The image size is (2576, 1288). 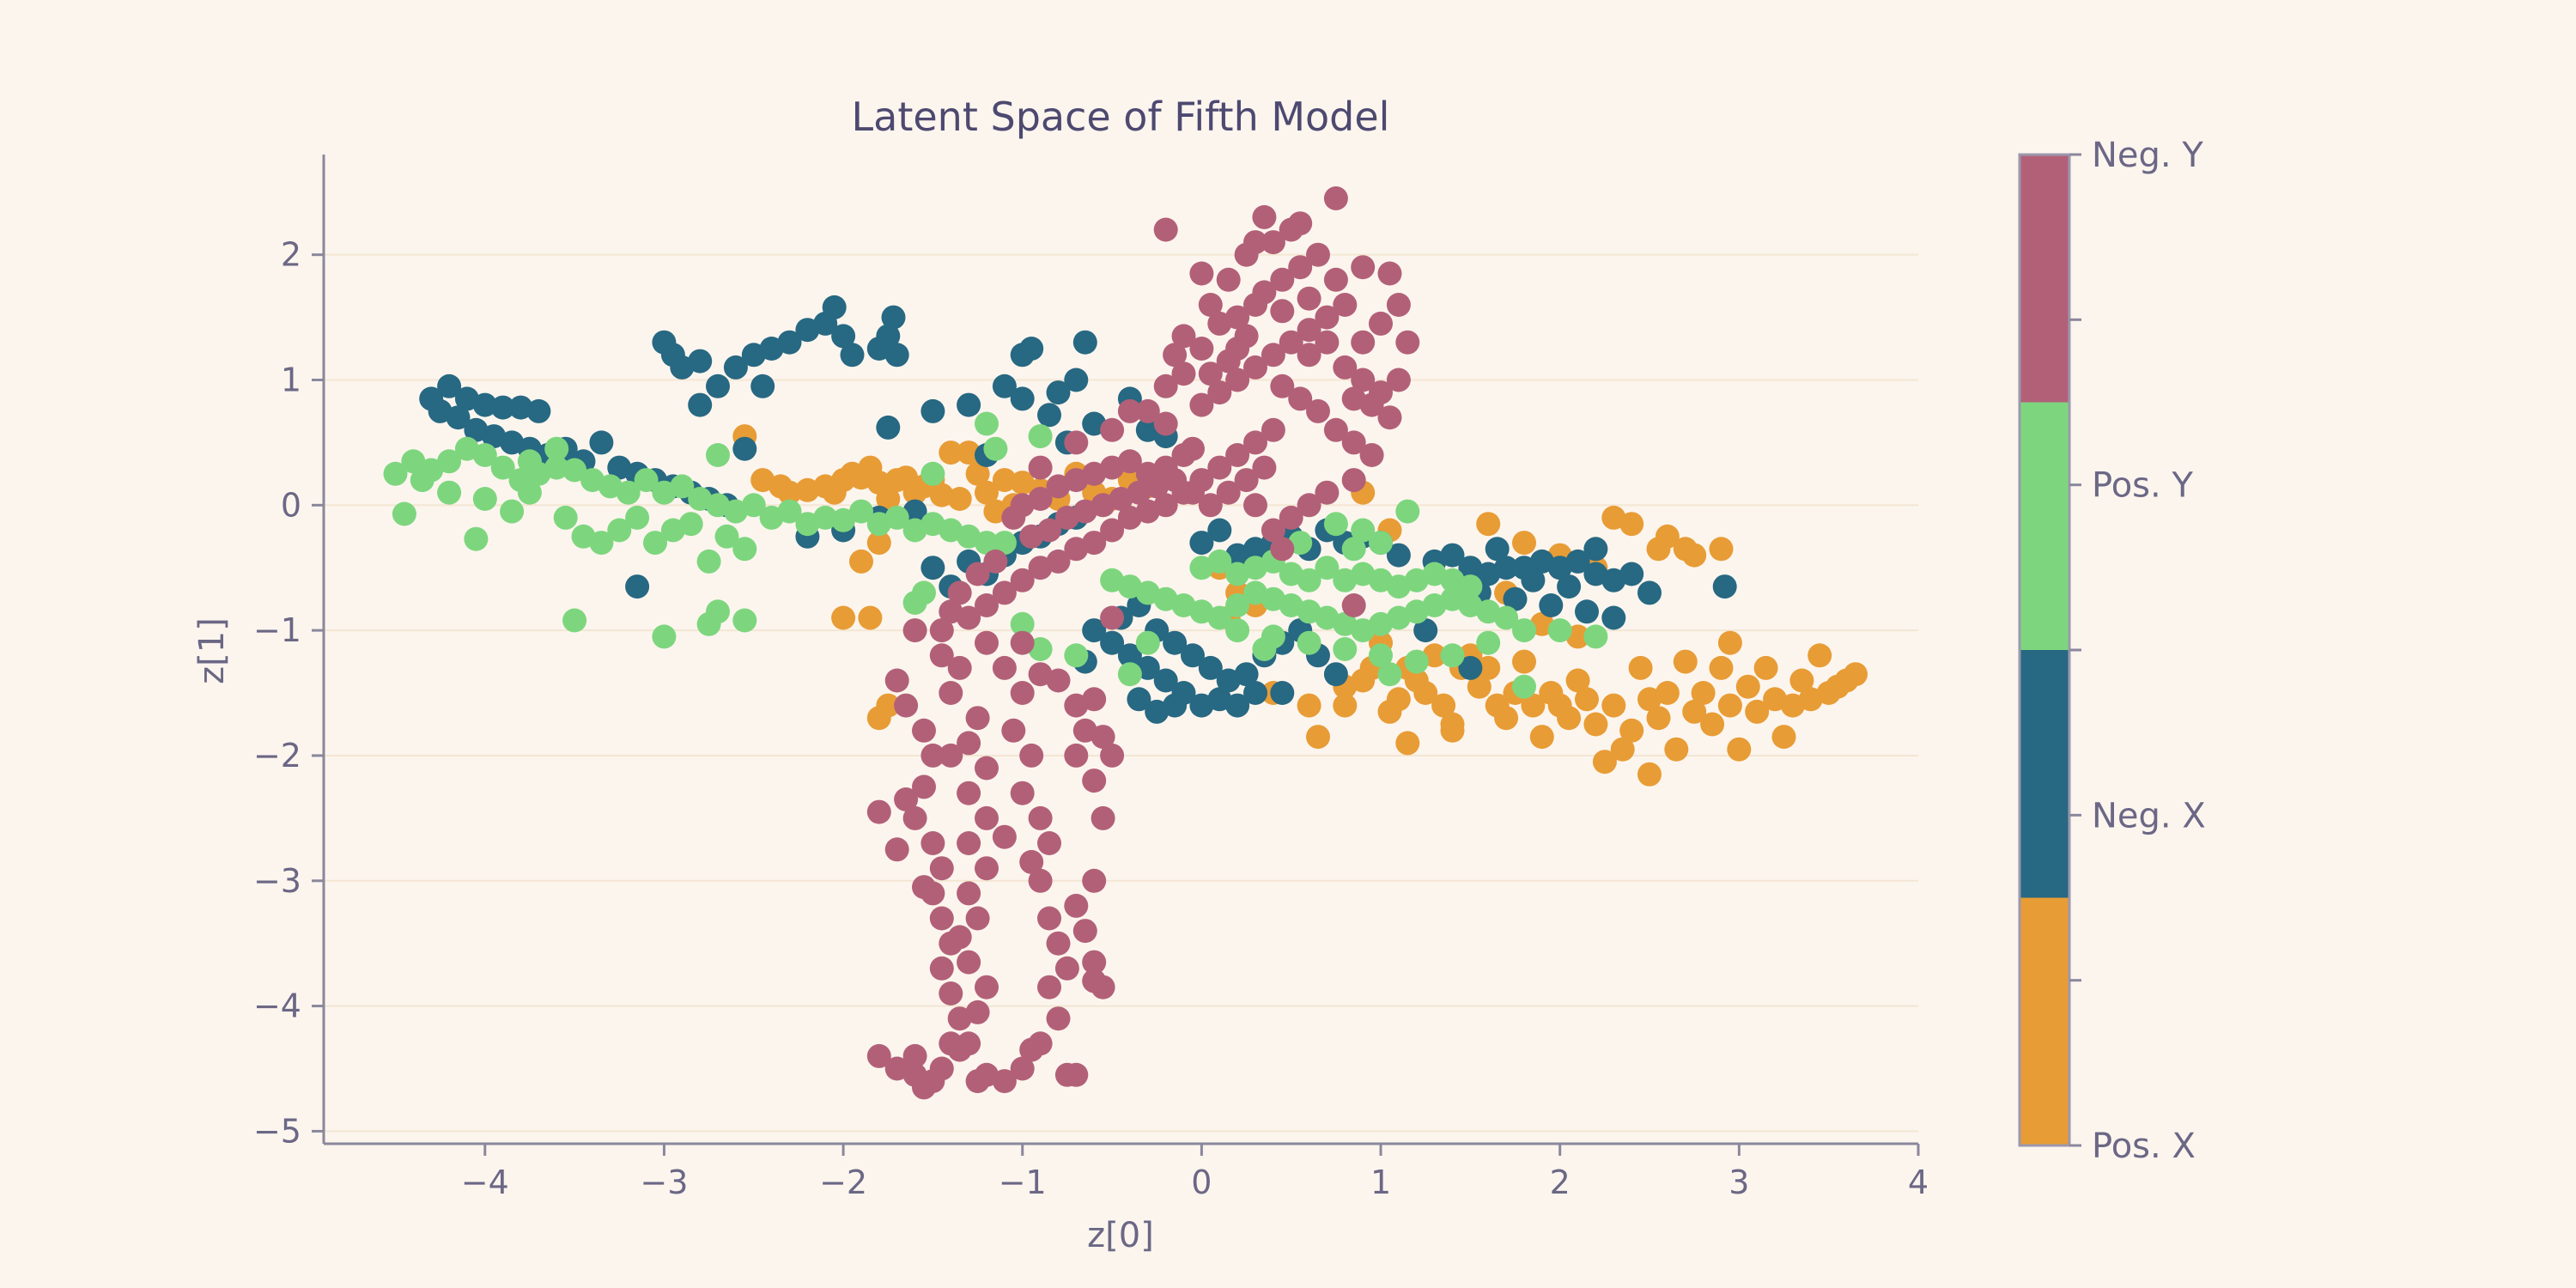 What do you see at coordinates (291, 505) in the screenshot?
I see `y-tick-label: 0` at bounding box center [291, 505].